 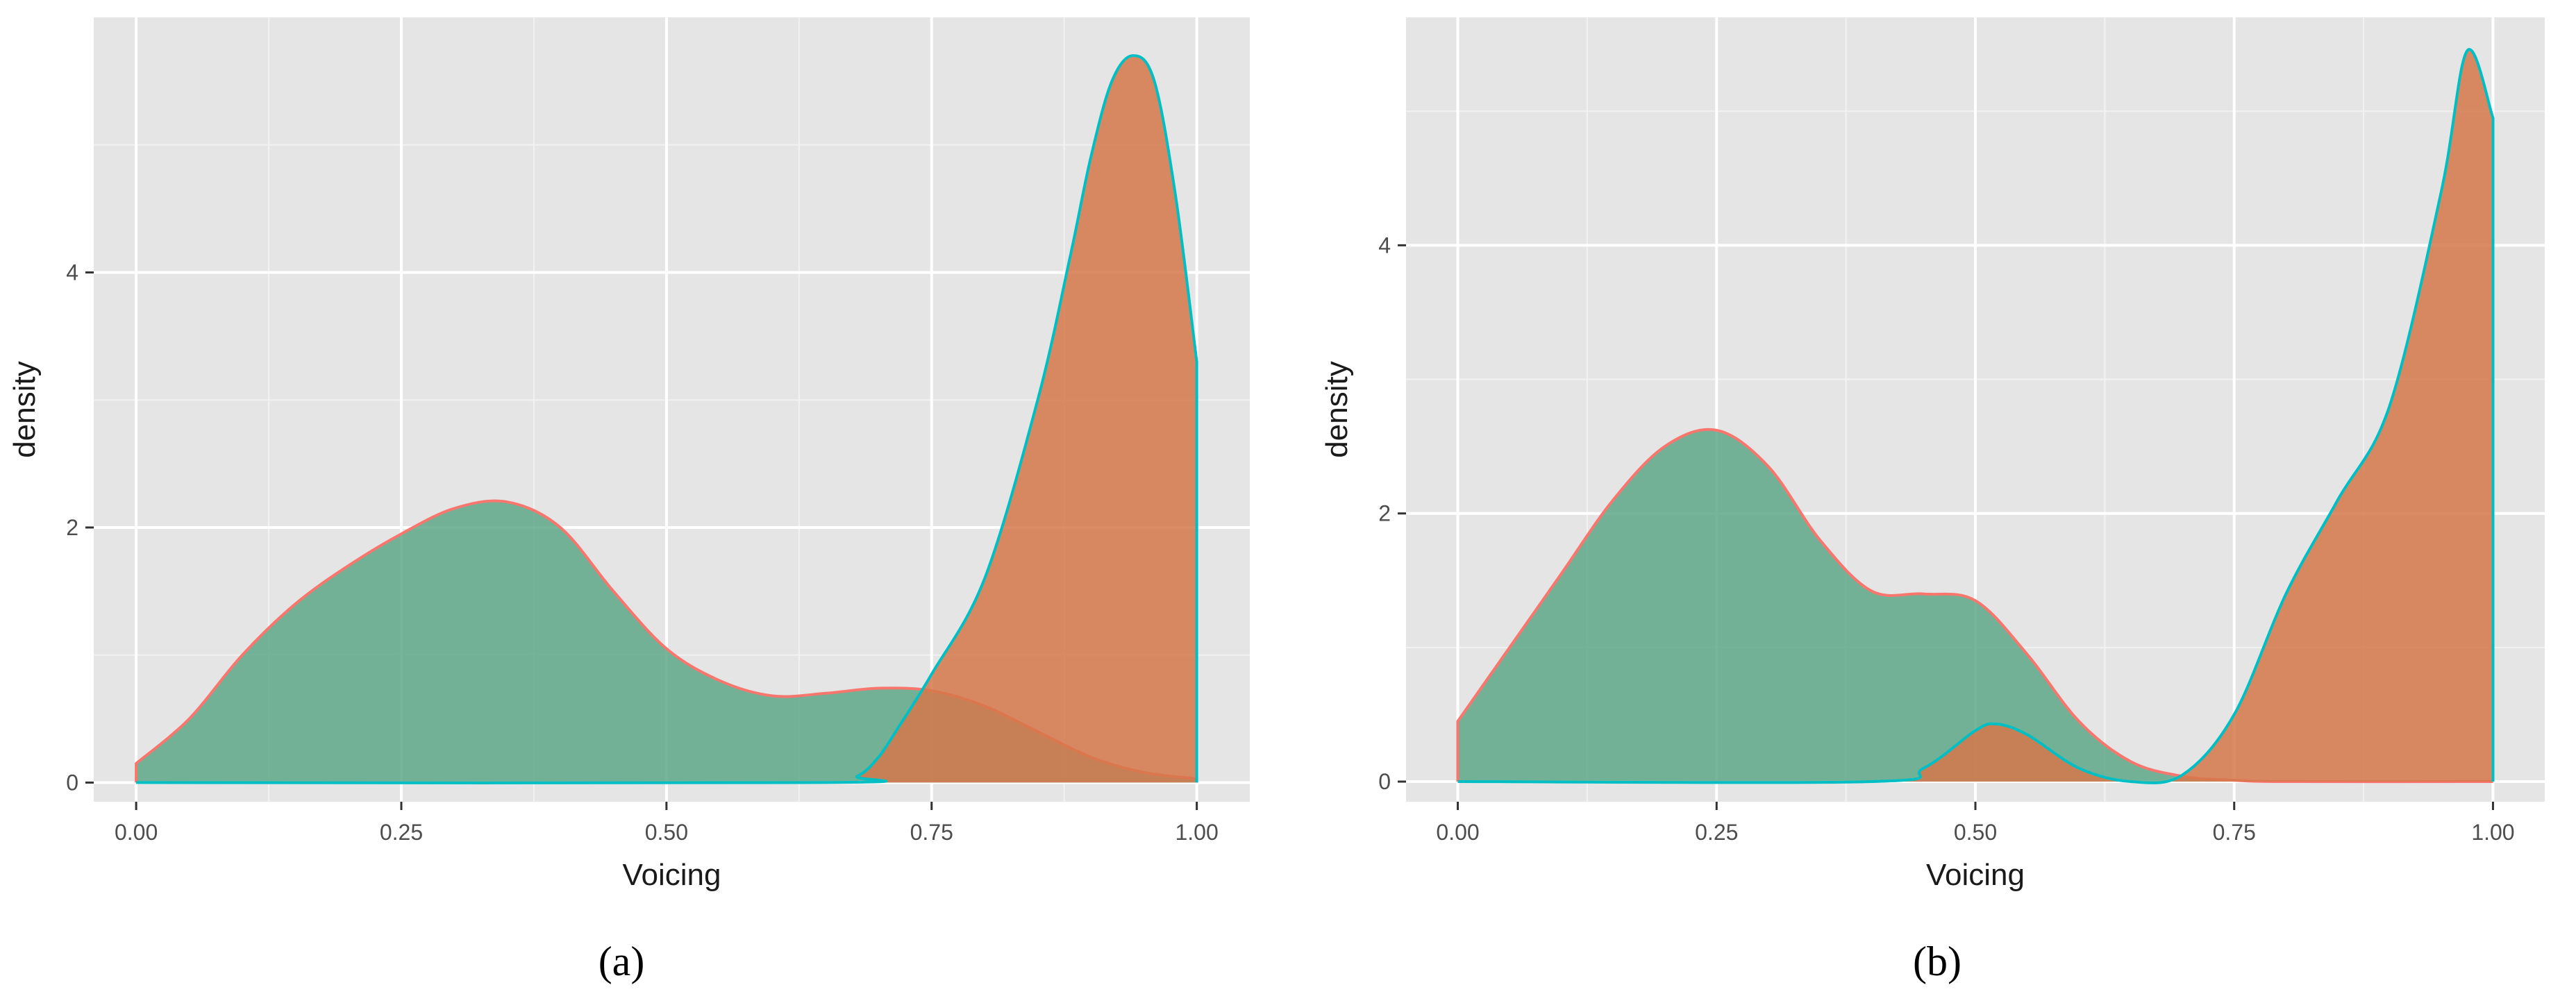 What do you see at coordinates (622, 961) in the screenshot?
I see `panel-label-a: (a)` at bounding box center [622, 961].